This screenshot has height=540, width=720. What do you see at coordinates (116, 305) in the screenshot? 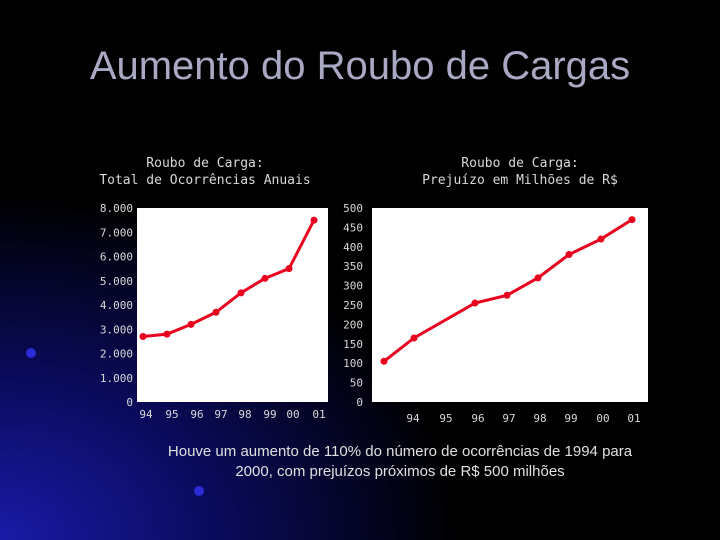
I see `chart1-ytick-label: 4.000` at bounding box center [116, 305].